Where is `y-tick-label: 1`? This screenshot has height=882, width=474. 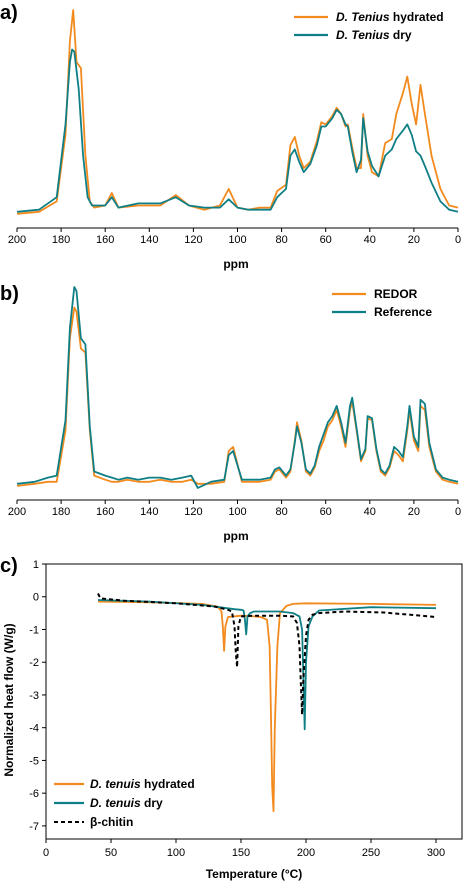
y-tick-label: 1 is located at coordinates (36, 565).